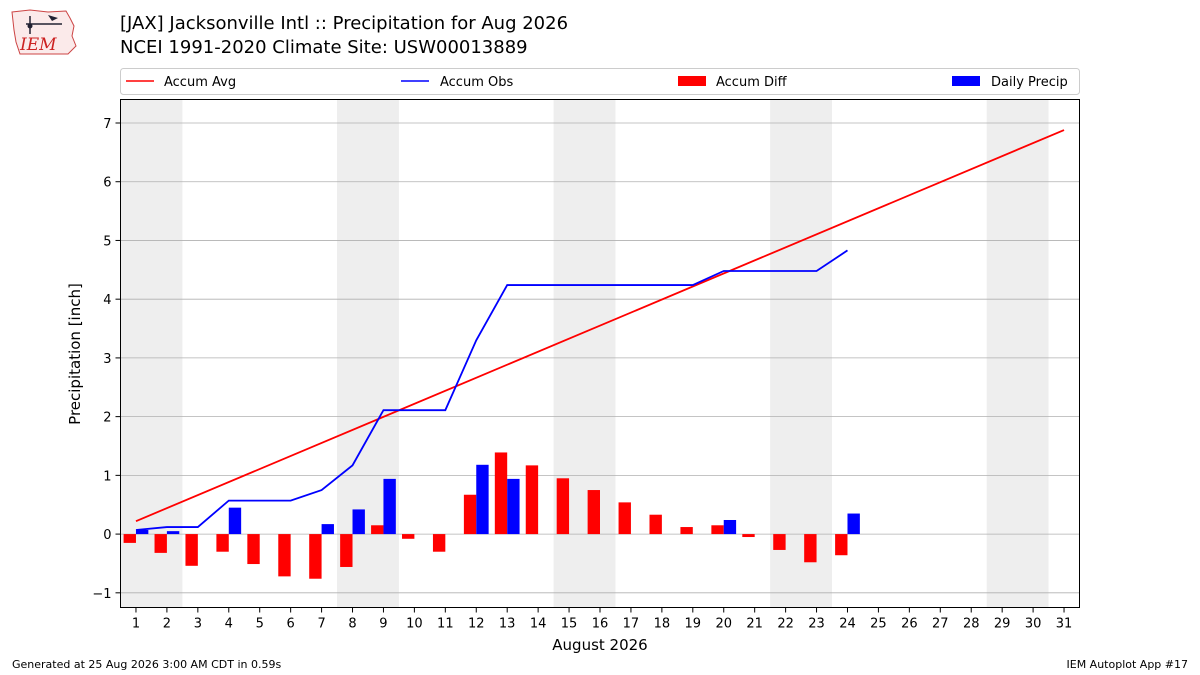  I want to click on x-tick-label-6: 6, so click(291, 624).